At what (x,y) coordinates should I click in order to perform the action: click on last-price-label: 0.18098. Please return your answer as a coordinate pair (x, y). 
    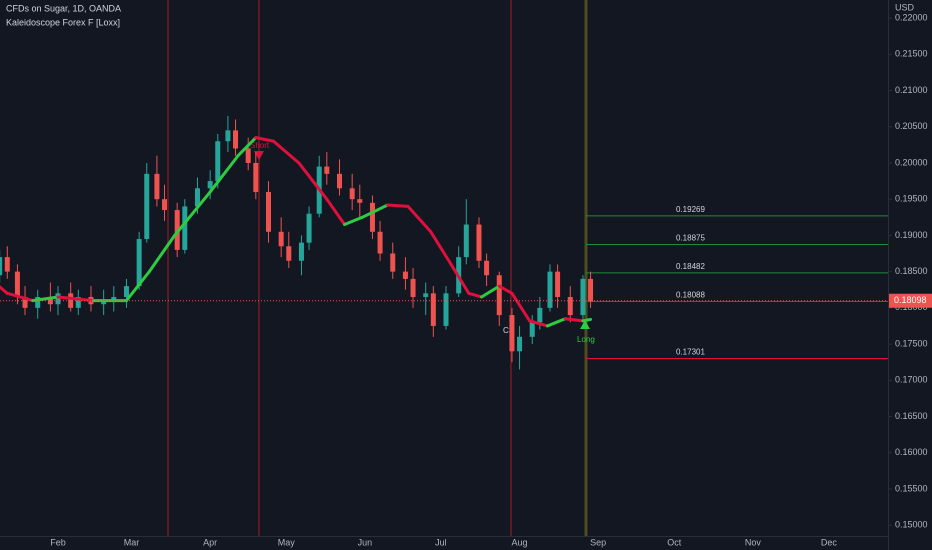
    Looking at the image, I should click on (910, 300).